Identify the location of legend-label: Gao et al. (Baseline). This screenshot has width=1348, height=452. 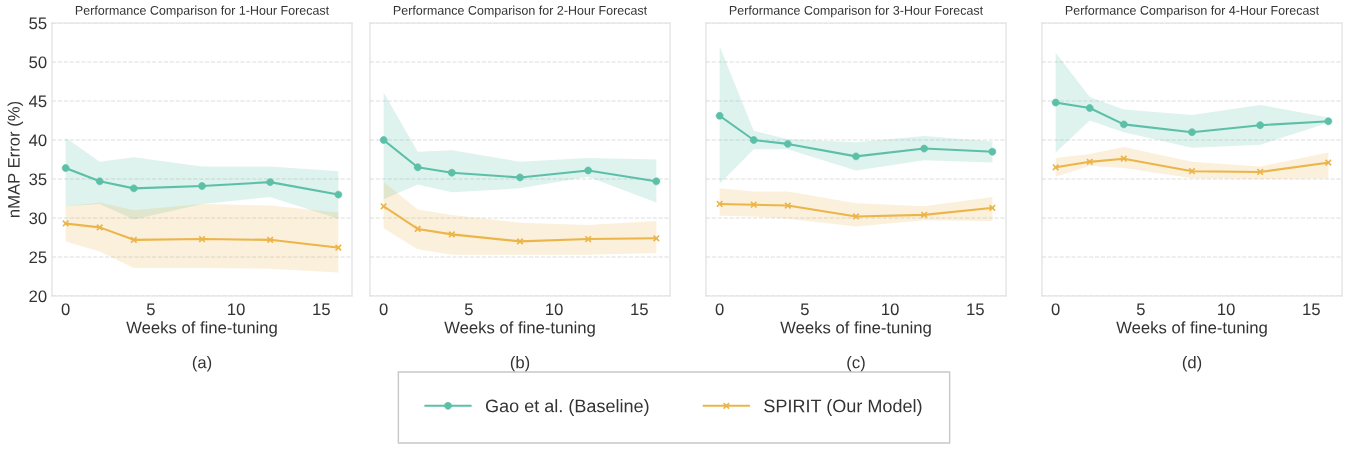
(567, 407).